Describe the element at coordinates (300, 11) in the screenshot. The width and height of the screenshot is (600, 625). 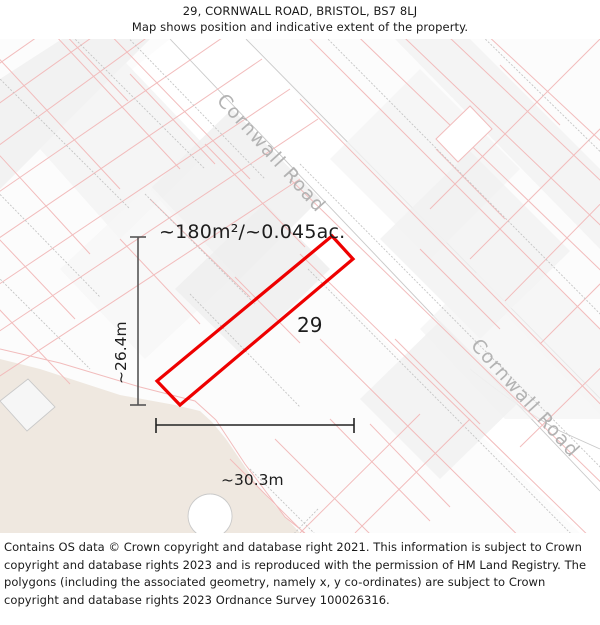
I see `page-title: 29, CORNWALL ROAD, BRISTOL, BS7 8LJ` at that location.